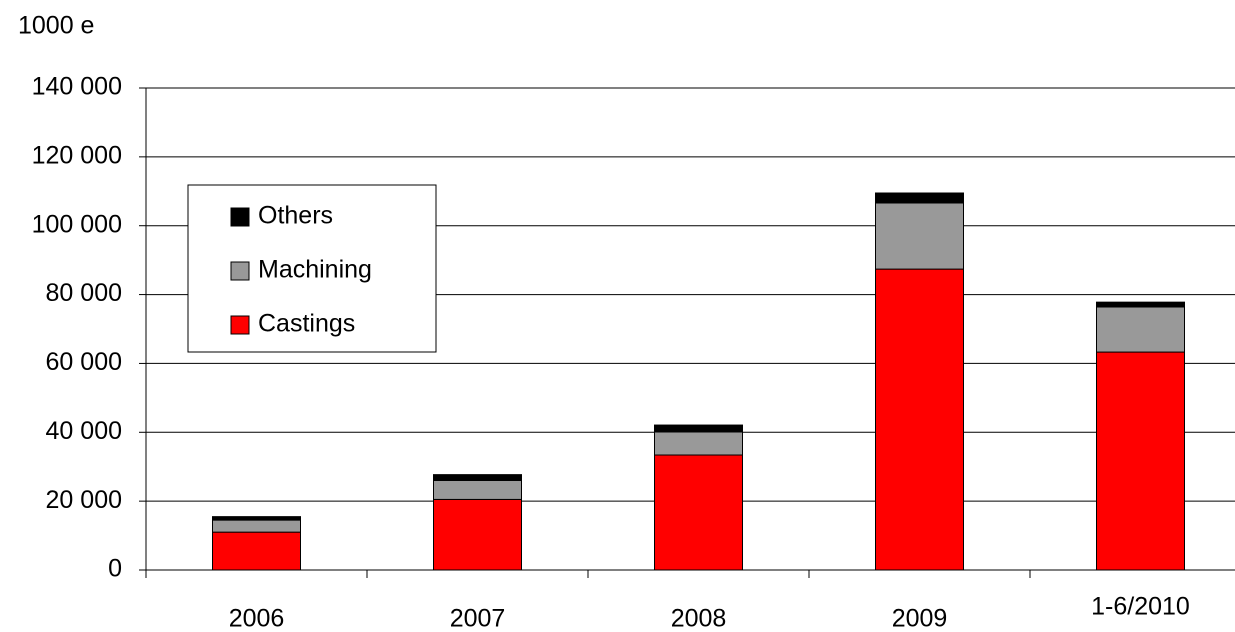 The image size is (1235, 632). What do you see at coordinates (478, 618) in the screenshot?
I see `x-tick-label: 2007` at bounding box center [478, 618].